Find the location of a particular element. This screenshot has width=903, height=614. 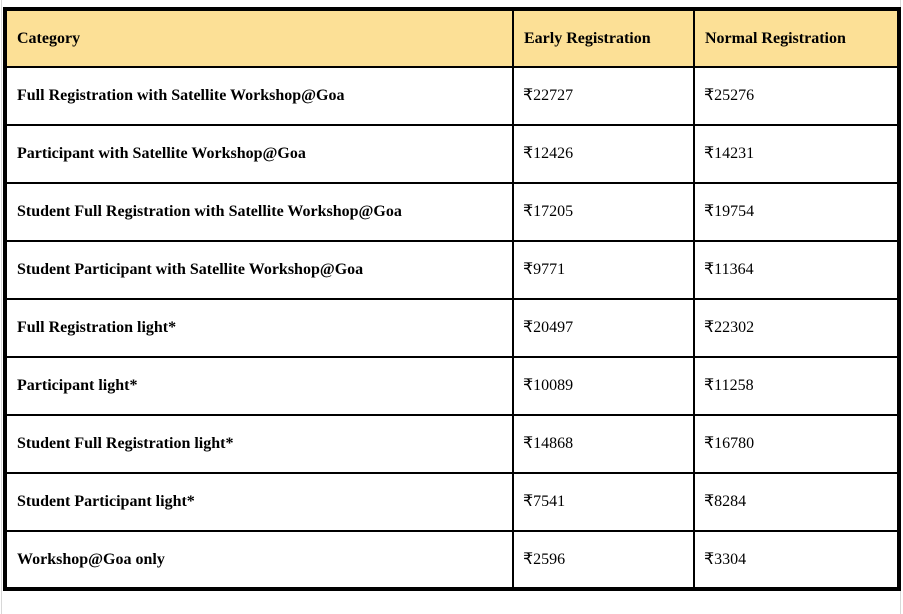

normal-registration-cell: ₹11258 is located at coordinates (796, 386).